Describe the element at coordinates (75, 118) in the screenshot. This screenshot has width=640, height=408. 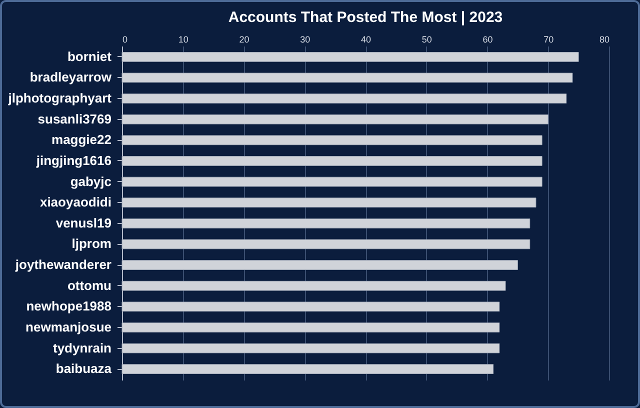
I see `y-tick-label: susanli3769` at that location.